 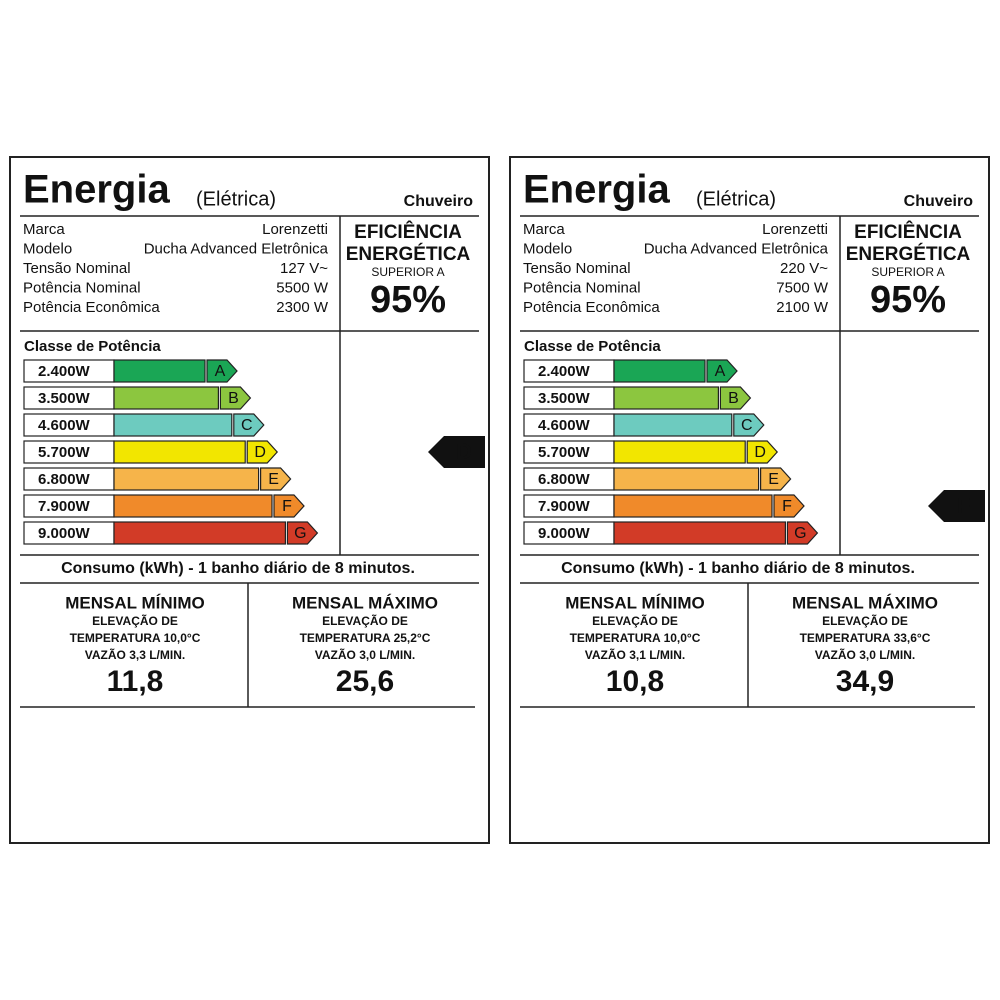 I want to click on product-name: Chuveiro, so click(x=439, y=201).